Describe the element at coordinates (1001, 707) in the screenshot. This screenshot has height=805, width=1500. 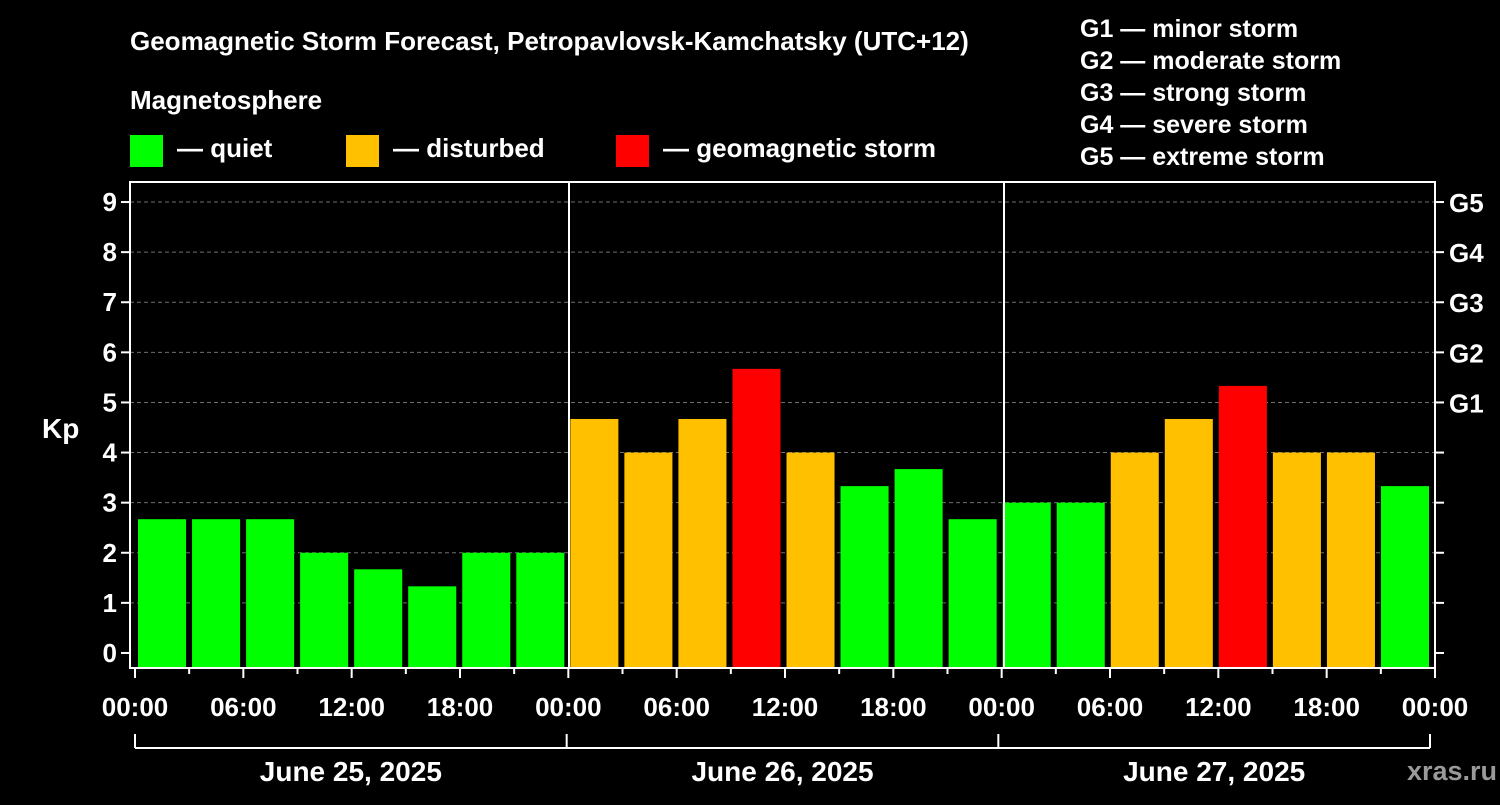
I see `x-tick-label-9: 00:00` at that location.